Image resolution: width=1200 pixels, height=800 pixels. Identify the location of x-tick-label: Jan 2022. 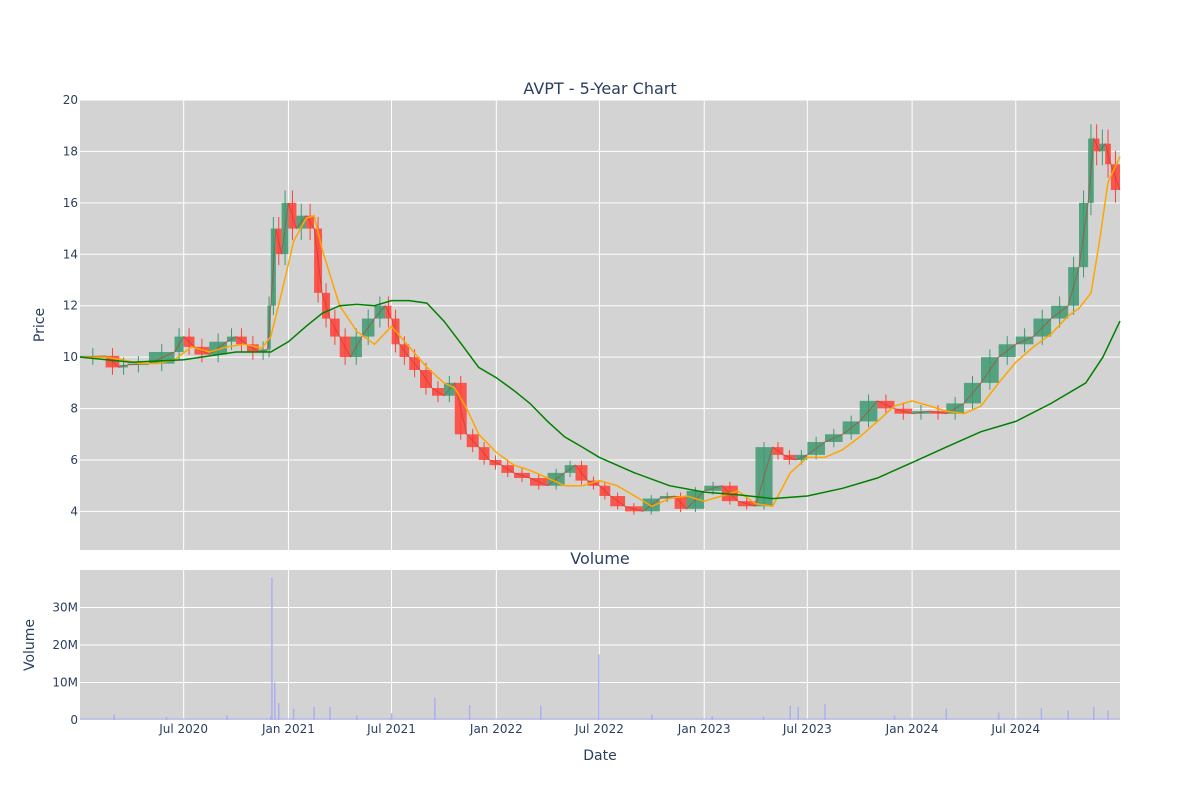
(496, 729).